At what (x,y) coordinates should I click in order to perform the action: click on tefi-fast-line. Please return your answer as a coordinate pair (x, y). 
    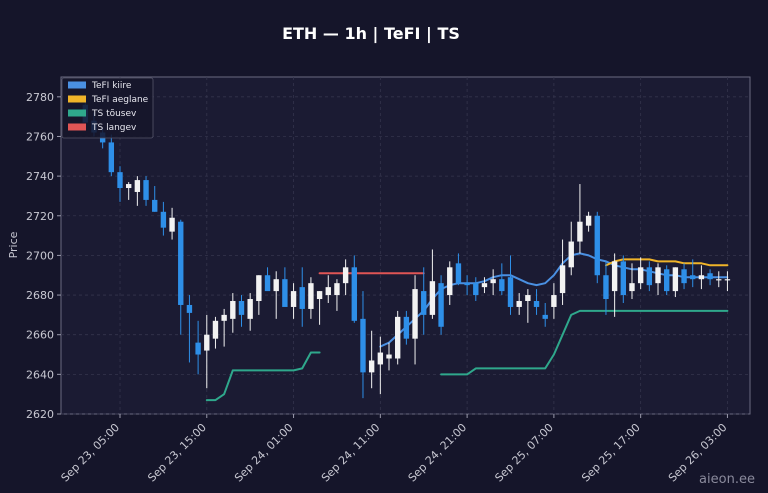
    Looking at the image, I should click on (554, 300).